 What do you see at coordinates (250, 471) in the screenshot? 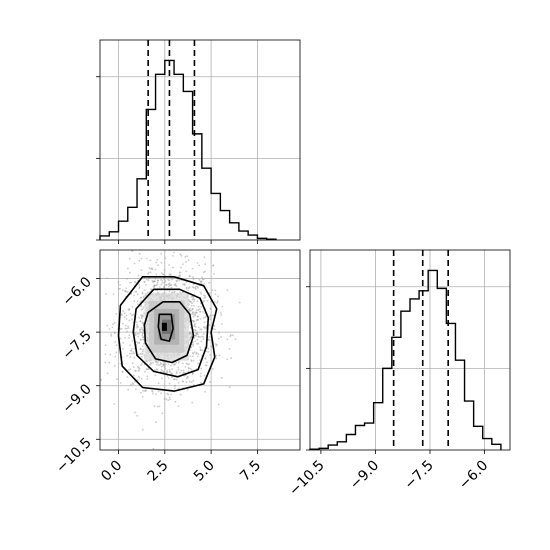
I see `x-tick-label: 7.5` at bounding box center [250, 471].